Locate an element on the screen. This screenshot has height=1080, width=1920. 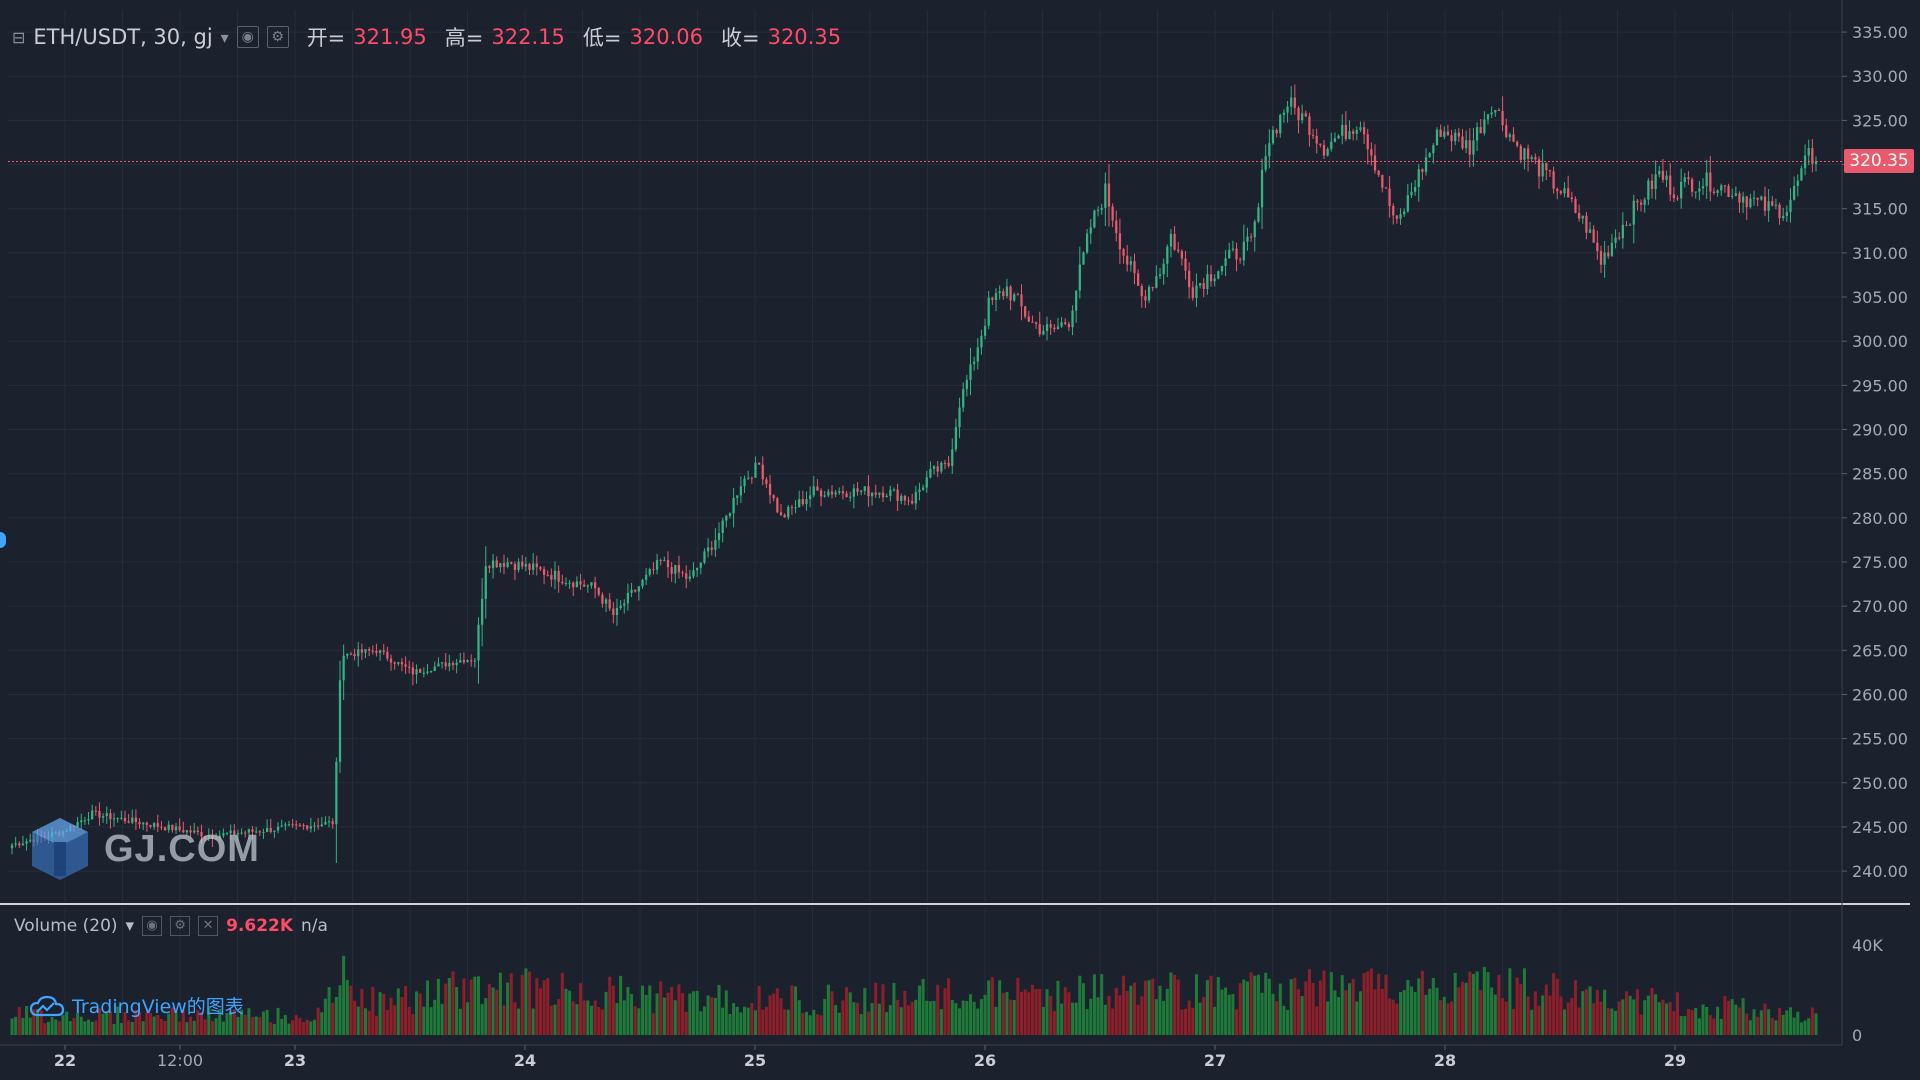
square-minus-icon: ⊟ is located at coordinates (19, 37).